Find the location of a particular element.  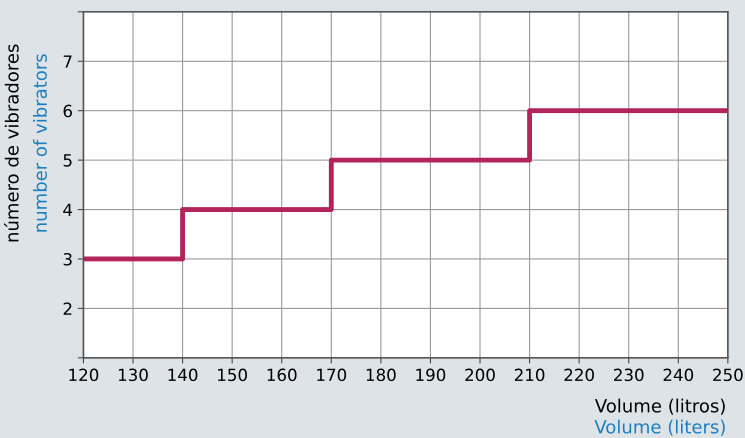

x-tick-label: 140 is located at coordinates (183, 375).